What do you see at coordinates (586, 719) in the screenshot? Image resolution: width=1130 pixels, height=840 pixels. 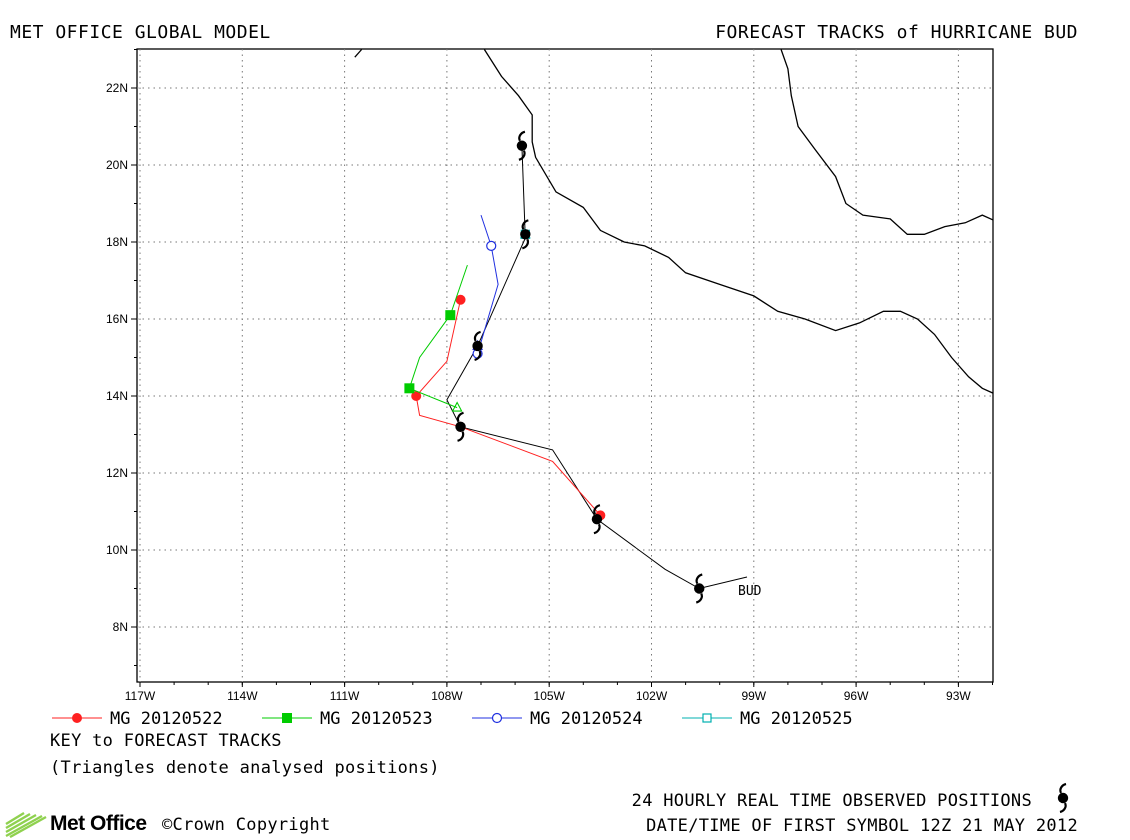 I see `legend-label: MG 20120524` at bounding box center [586, 719].